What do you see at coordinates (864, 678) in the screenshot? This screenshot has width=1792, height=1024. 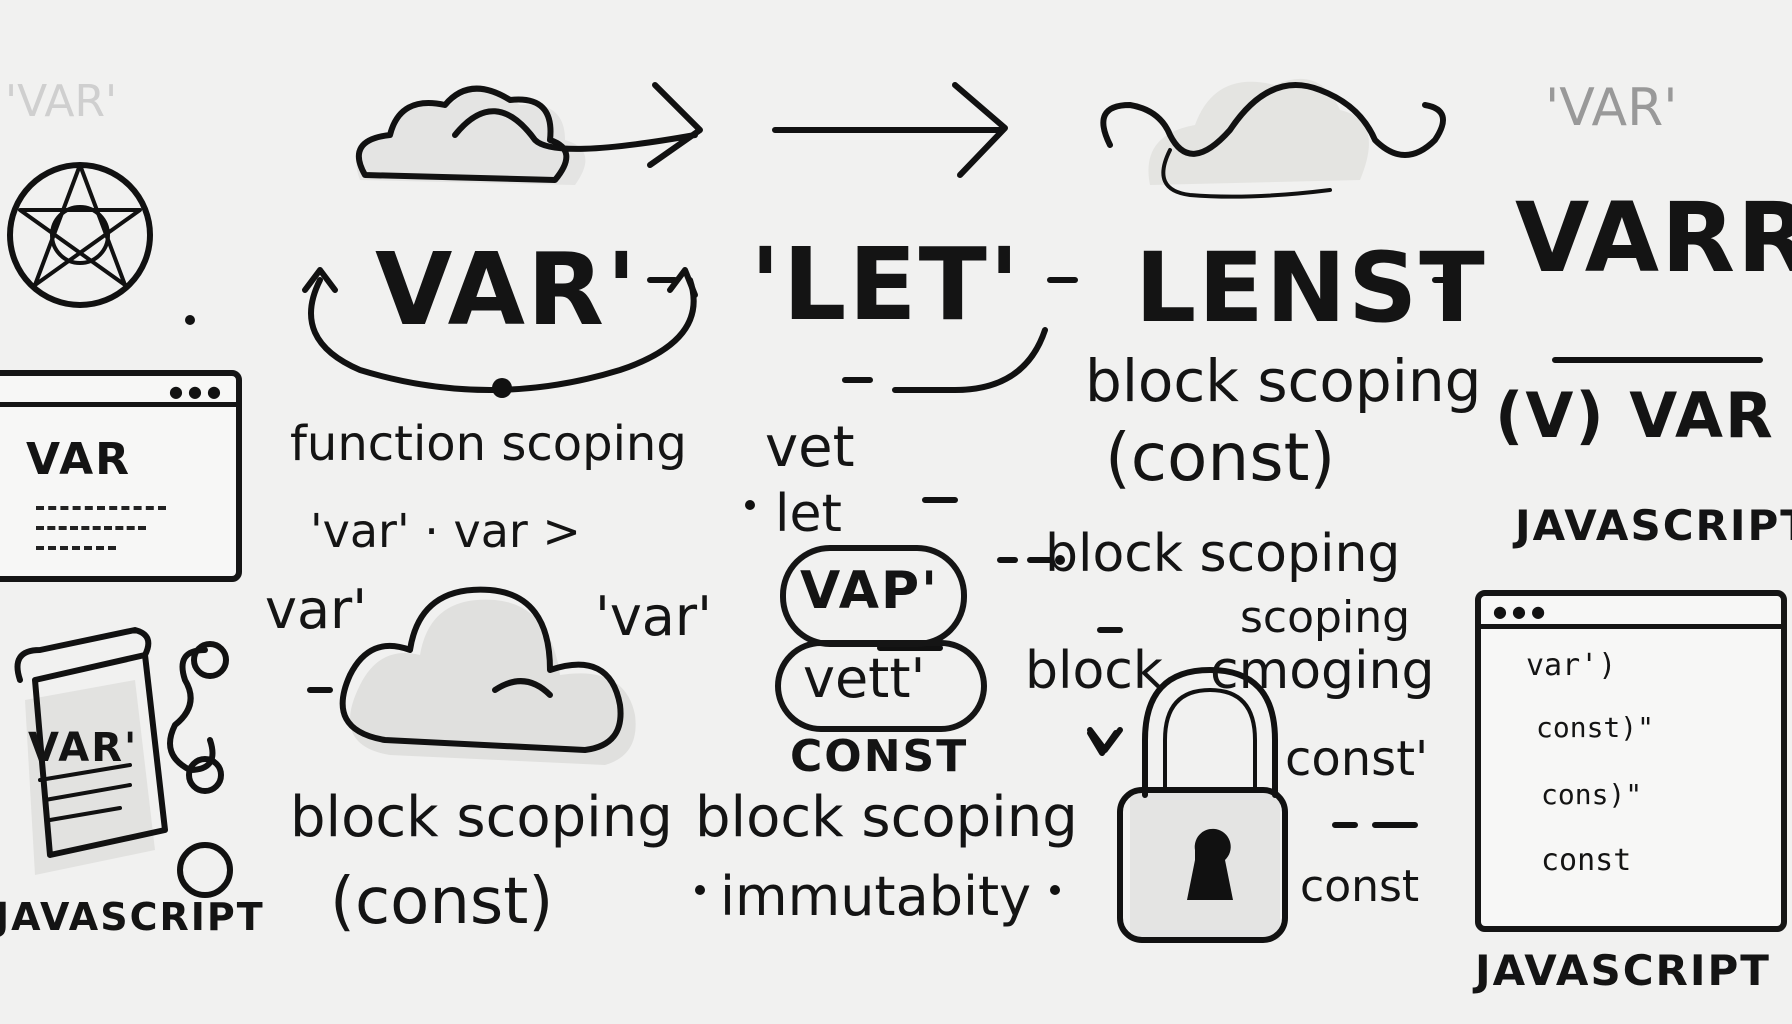 I see `vett-pill-label: vett'` at bounding box center [864, 678].